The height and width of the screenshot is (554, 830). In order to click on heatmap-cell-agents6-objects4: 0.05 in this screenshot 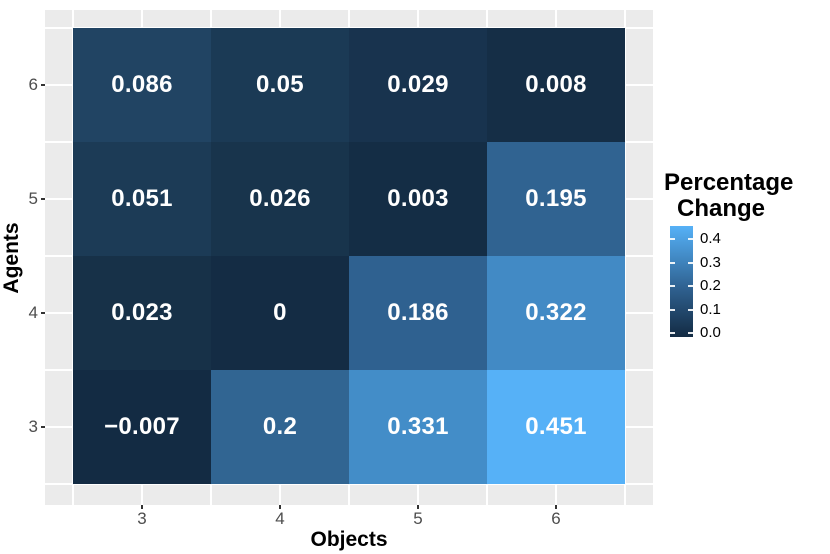, I will do `click(280, 85)`.